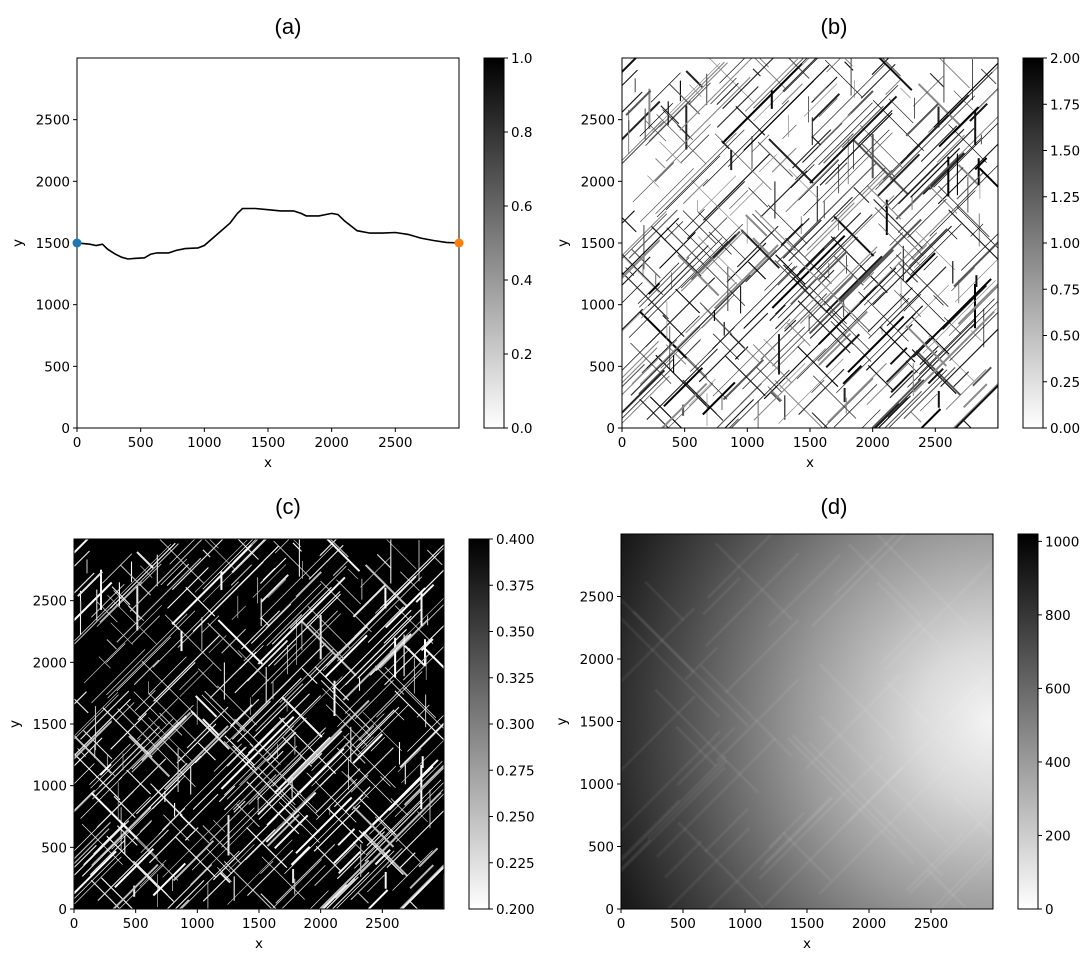 This screenshot has width=1092, height=962. I want to click on colorbar-tick-label: 400, so click(1058, 763).